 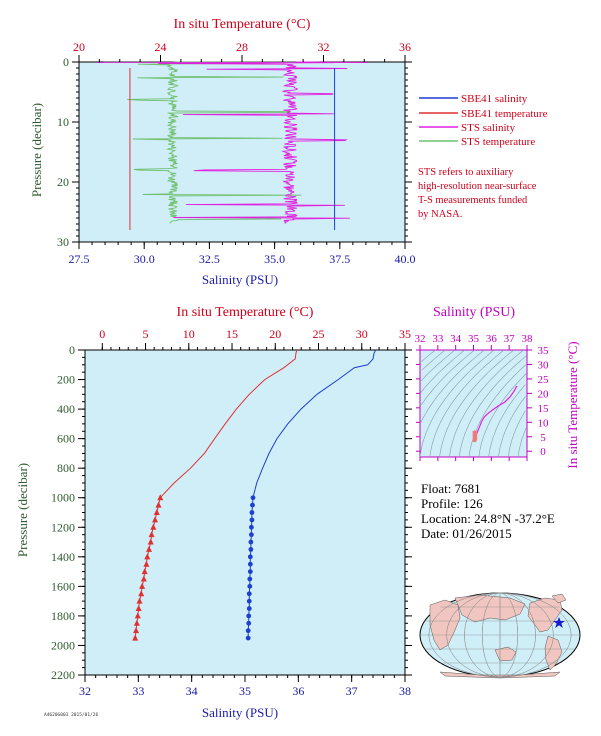 I want to click on location: Location: 24.8°N -37.2°E, so click(x=488, y=518).